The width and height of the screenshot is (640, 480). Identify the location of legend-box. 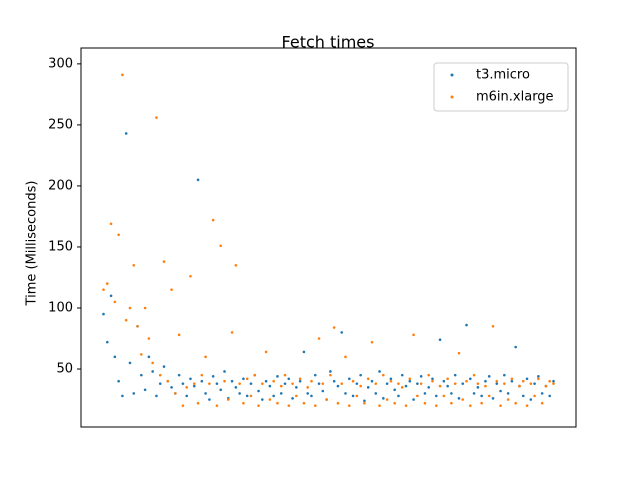
(501, 87).